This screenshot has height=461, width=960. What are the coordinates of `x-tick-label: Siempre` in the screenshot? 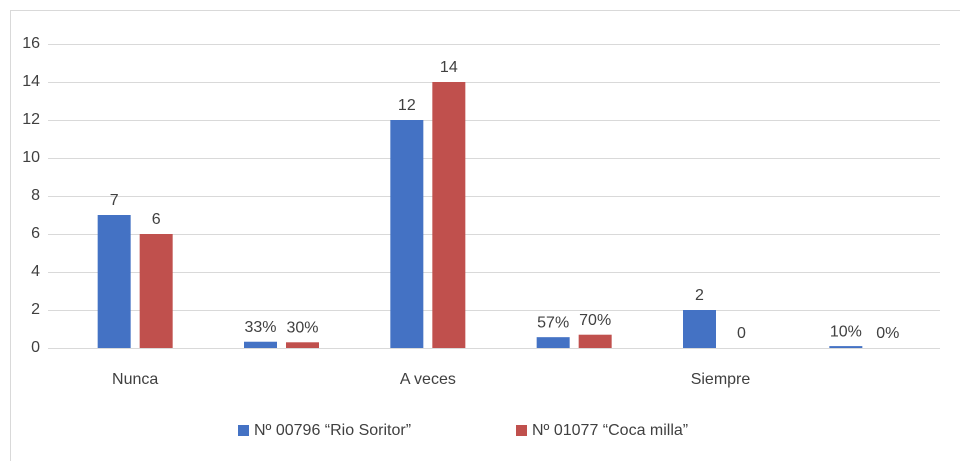 It's located at (721, 379).